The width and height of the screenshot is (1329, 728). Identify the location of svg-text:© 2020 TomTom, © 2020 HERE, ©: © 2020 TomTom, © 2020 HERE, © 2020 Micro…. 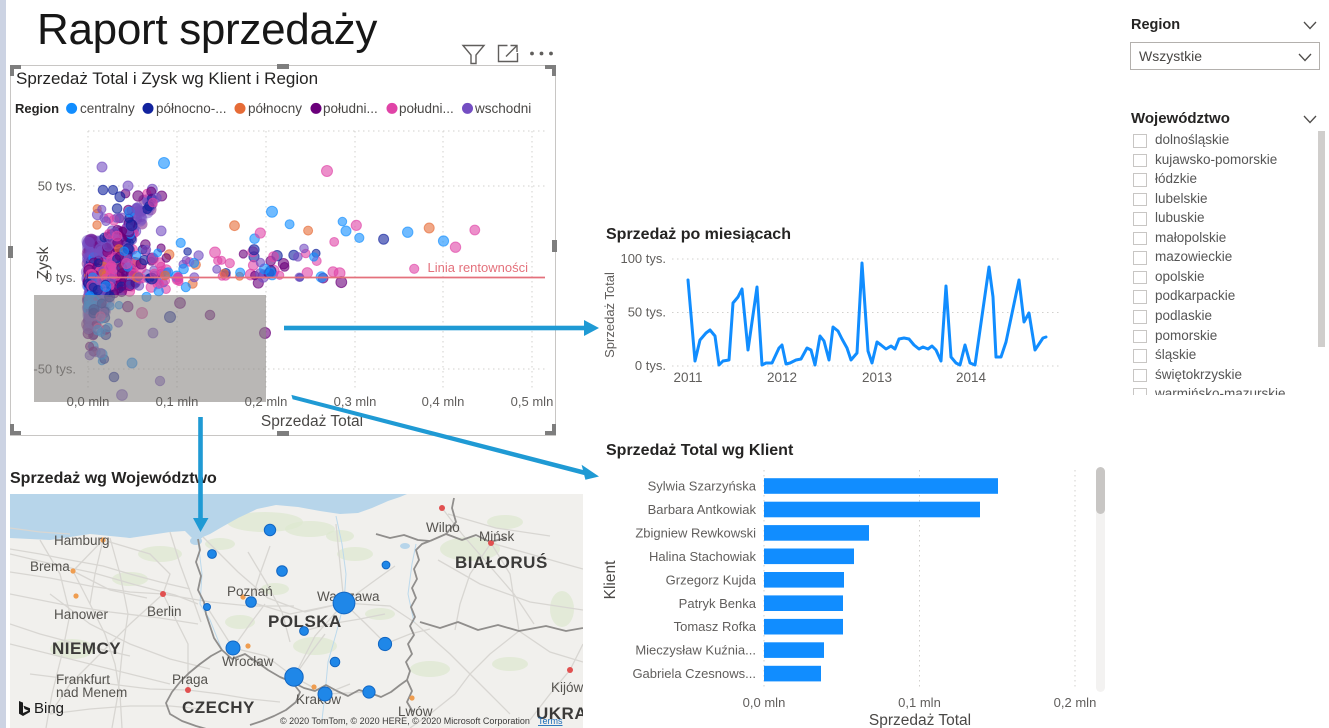
(405, 721).